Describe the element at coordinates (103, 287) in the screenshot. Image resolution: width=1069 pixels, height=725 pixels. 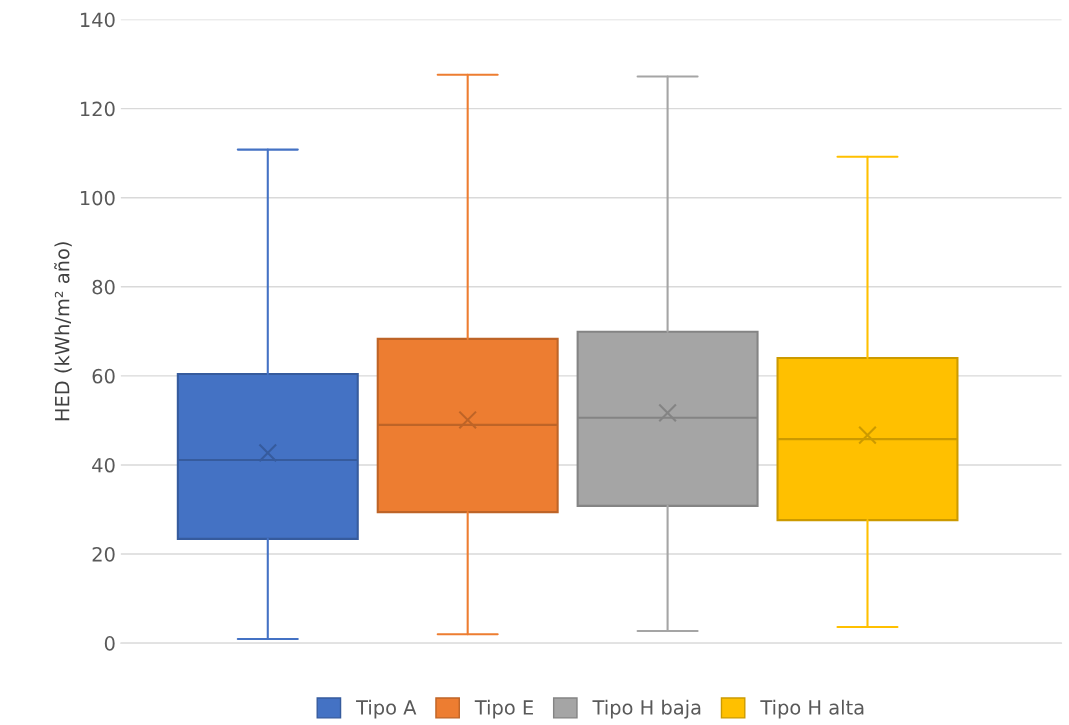
I see `y-tick-label: 80` at that location.